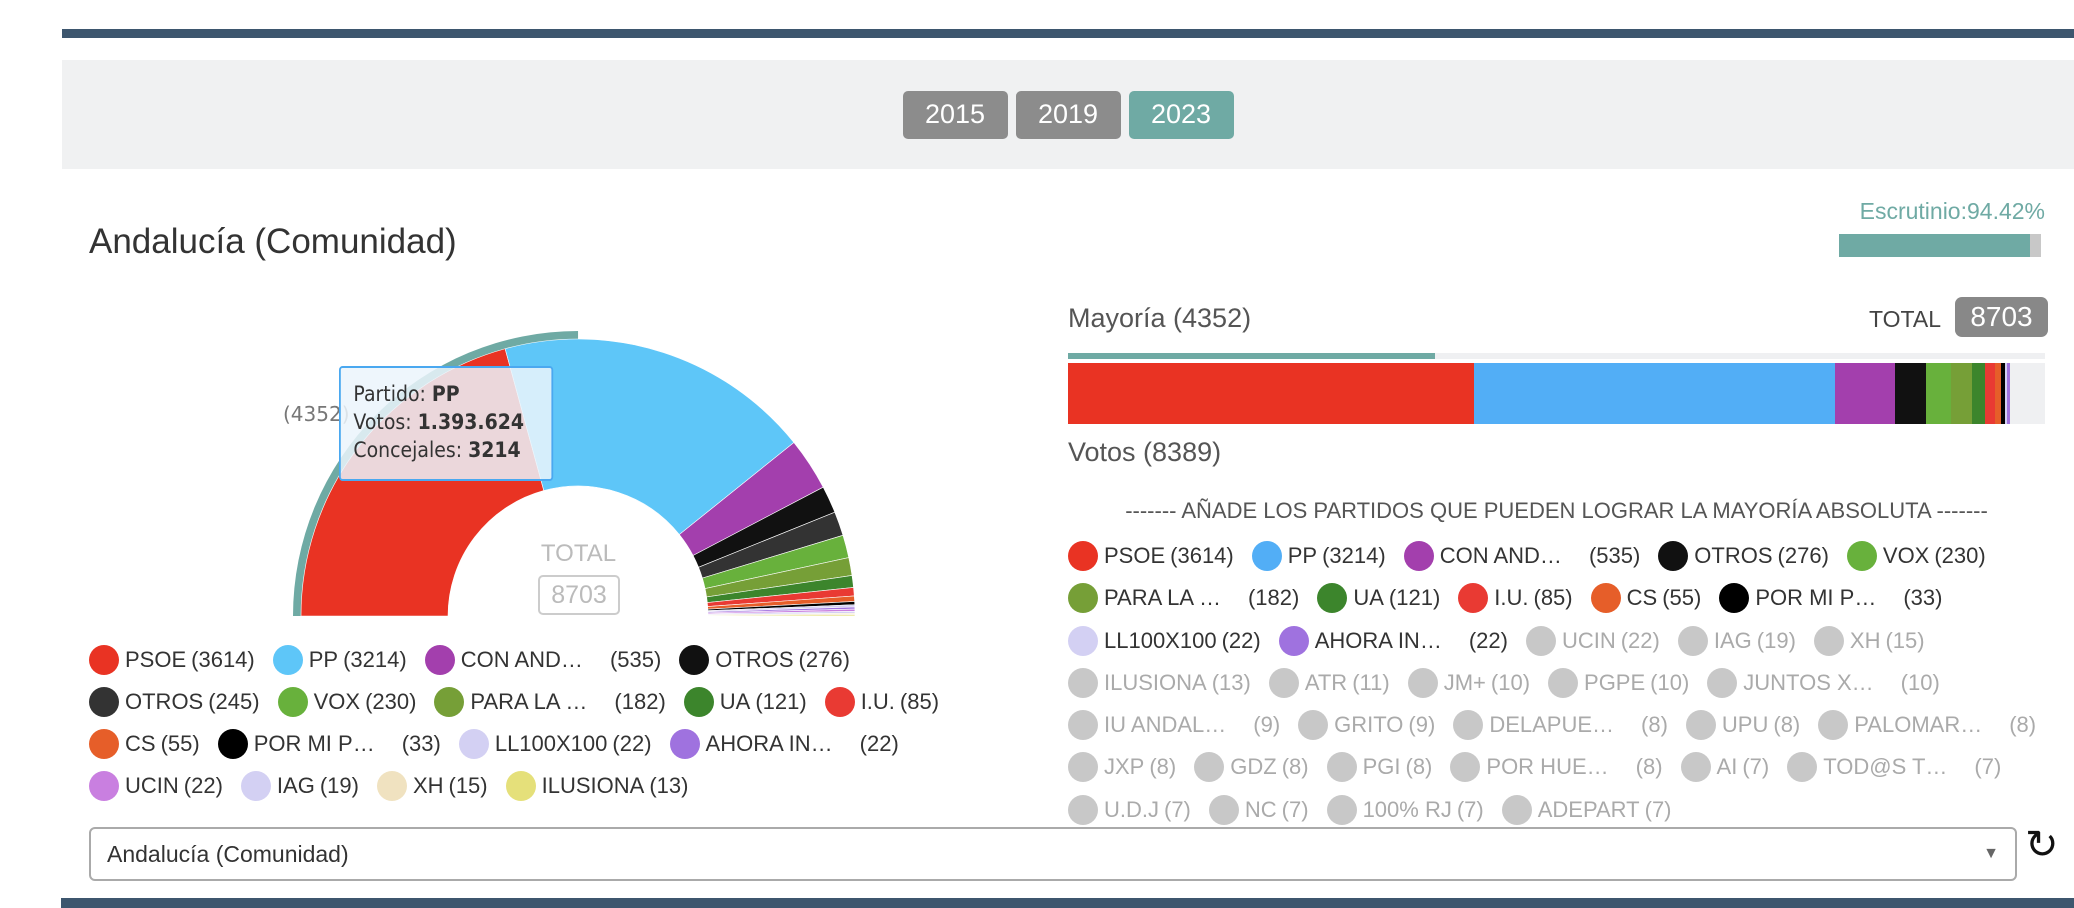  What do you see at coordinates (1894, 767) in the screenshot?
I see `legend-item: TOD@S T… (7)` at bounding box center [1894, 767].